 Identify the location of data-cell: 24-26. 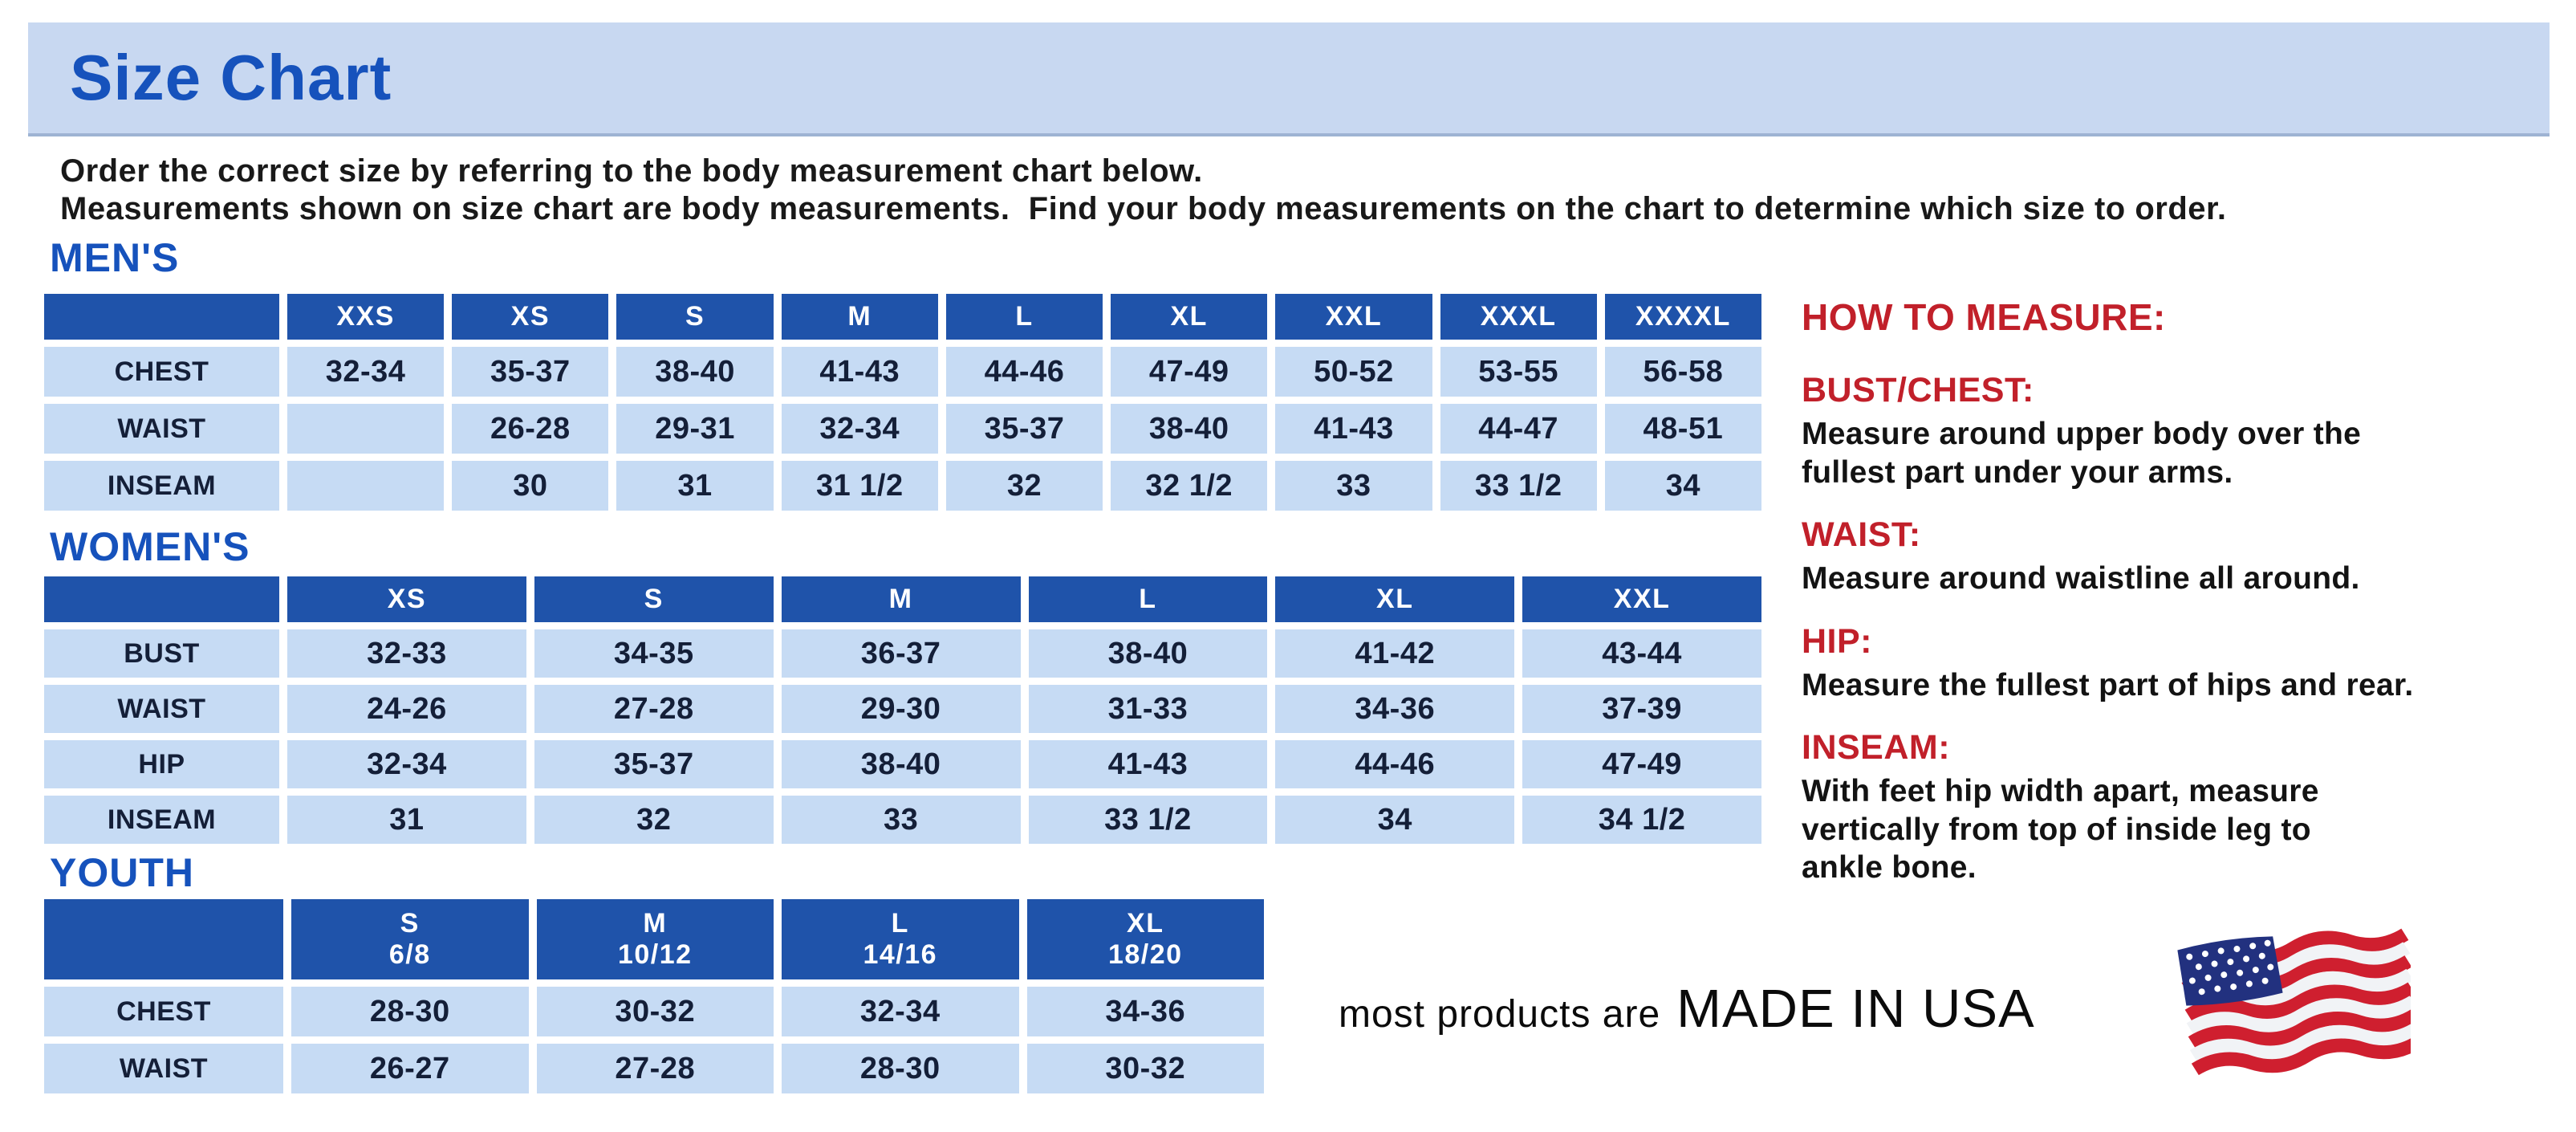
(407, 709).